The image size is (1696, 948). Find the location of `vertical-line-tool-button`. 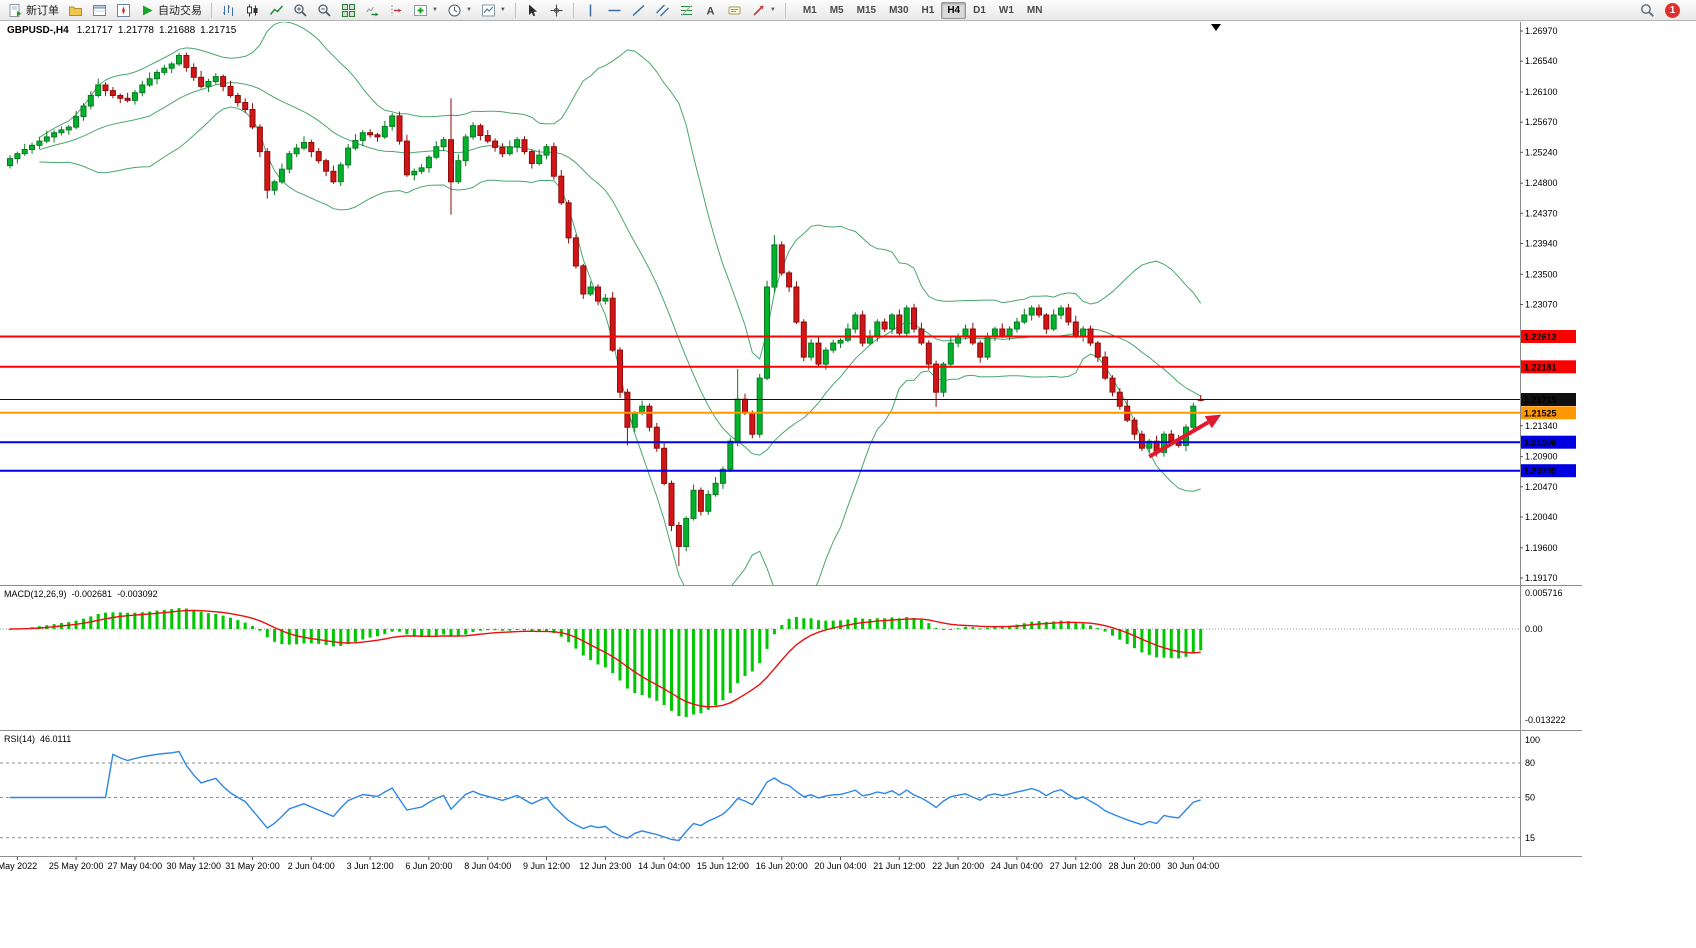

vertical-line-tool-button is located at coordinates (590, 10).